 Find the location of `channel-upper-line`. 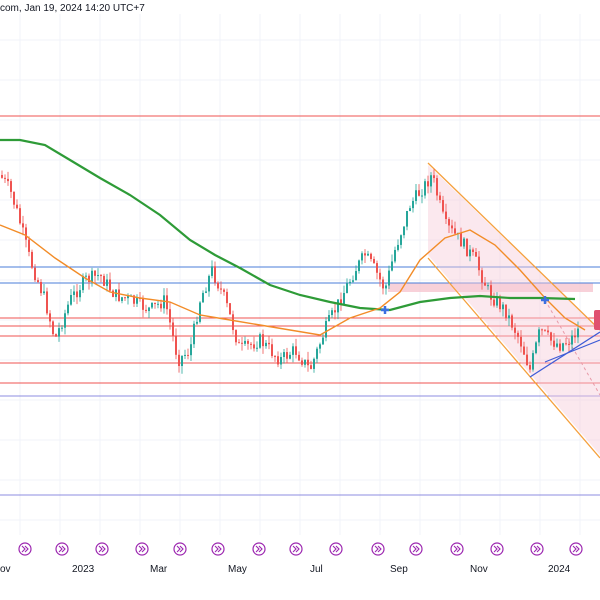

channel-upper-line is located at coordinates (513, 246).